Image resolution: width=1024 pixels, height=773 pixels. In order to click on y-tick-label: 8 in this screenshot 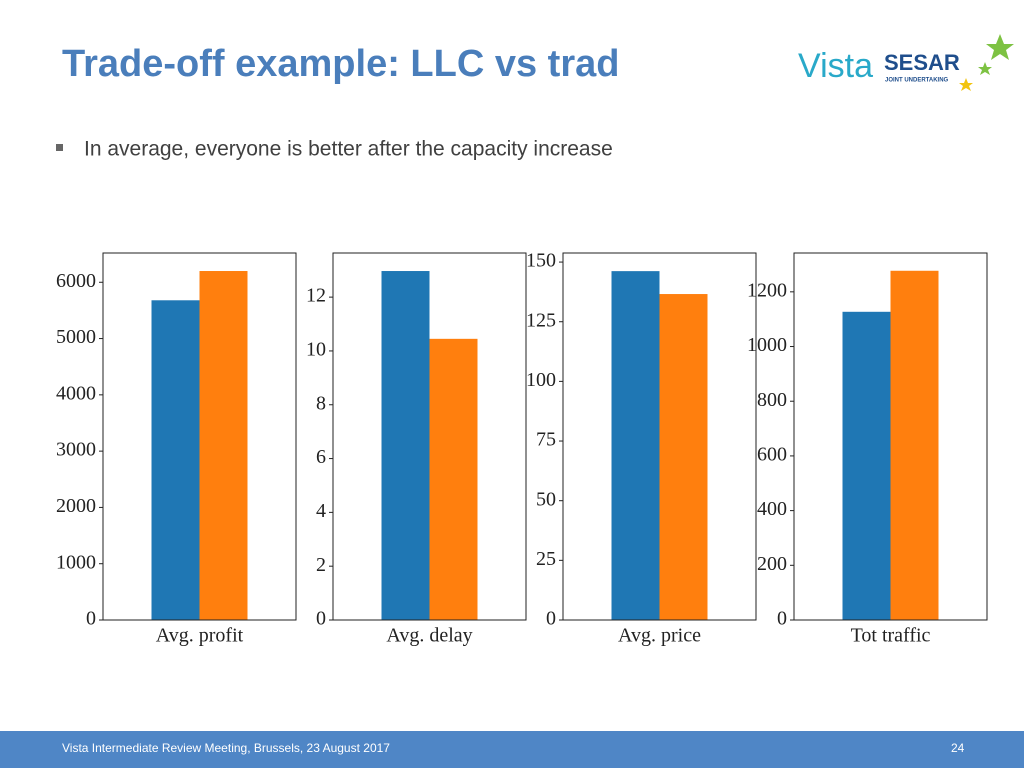, I will do `click(321, 403)`.